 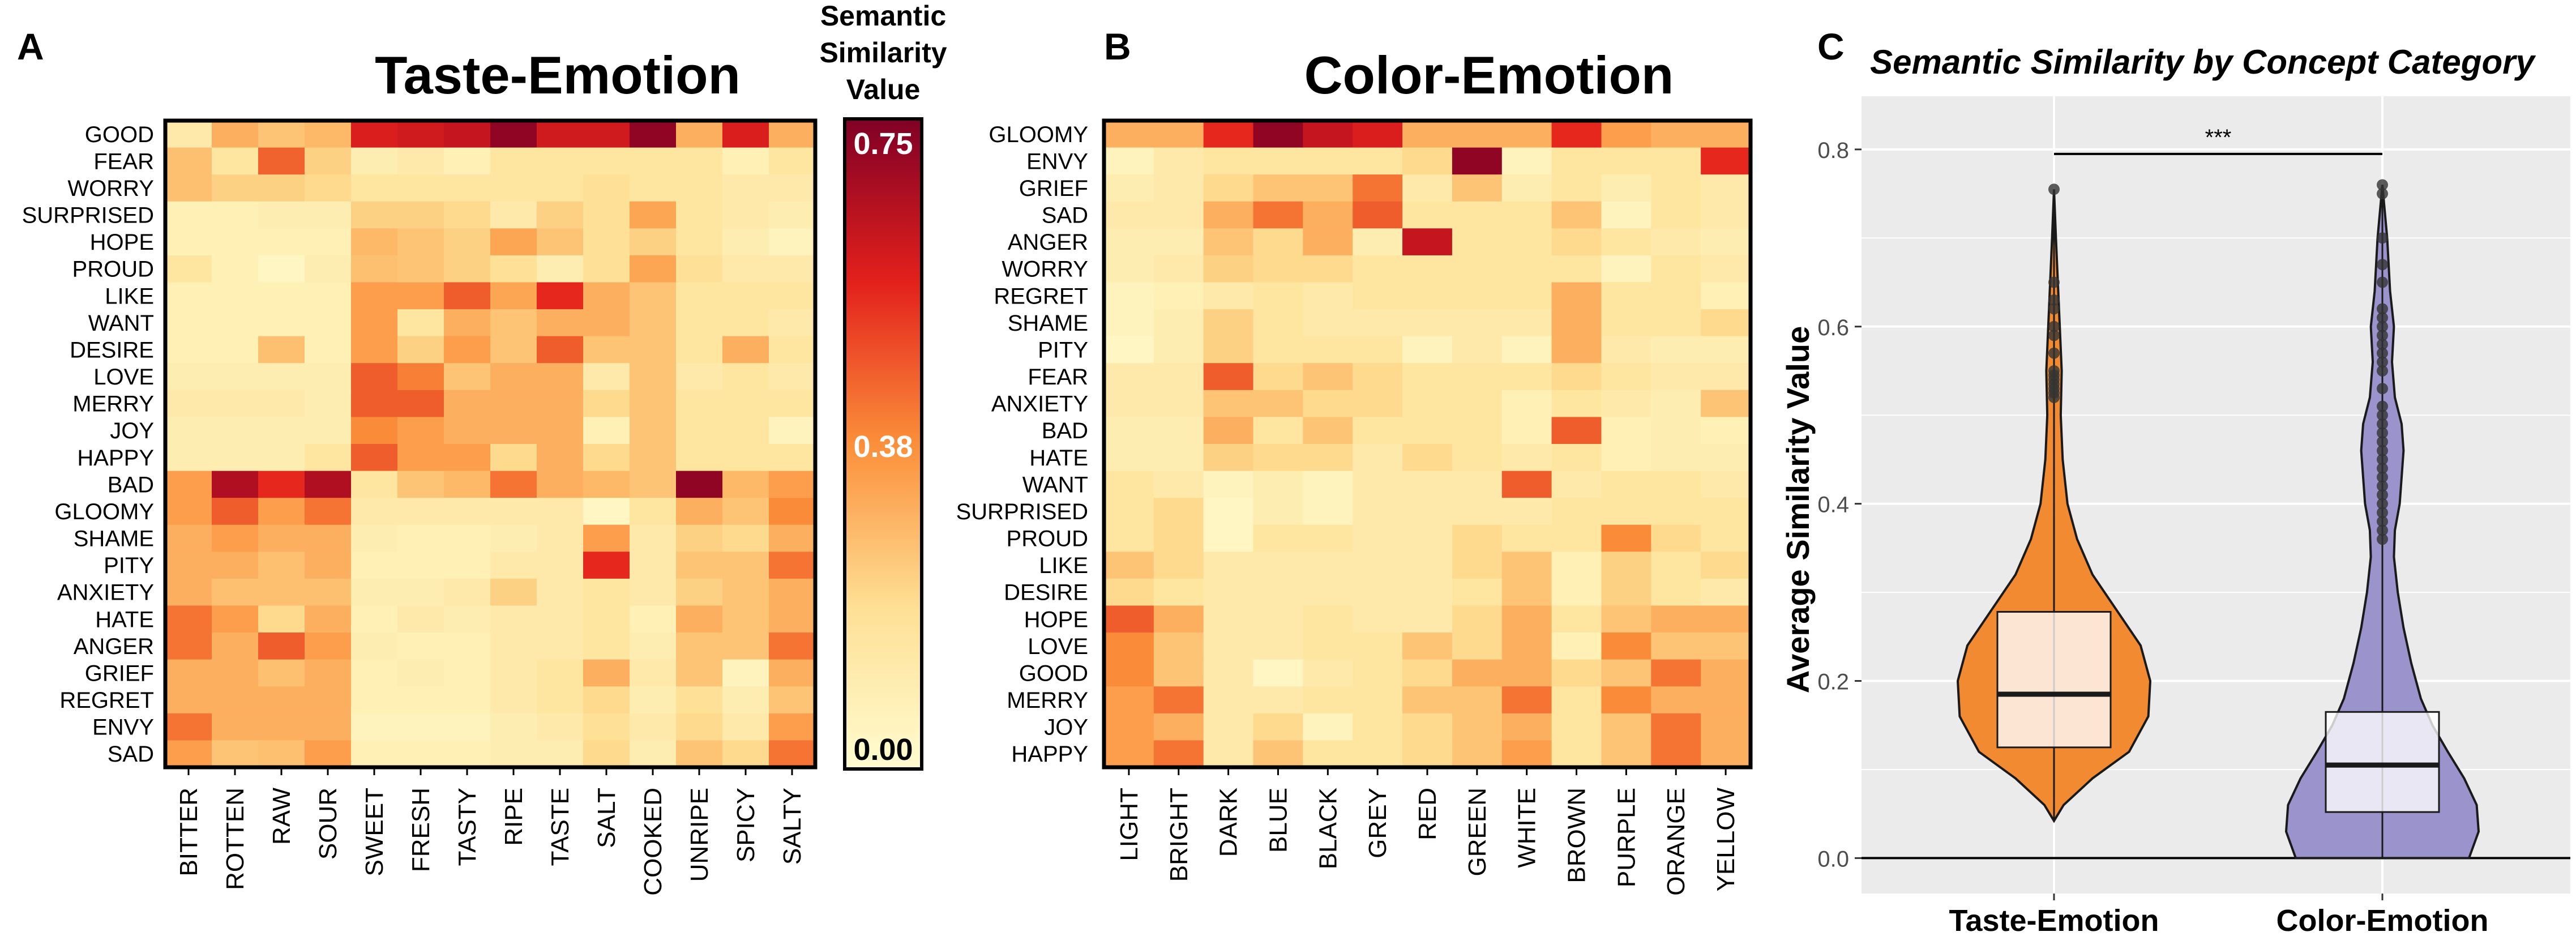 I want to click on heatmap-a-row-label: FEAR, so click(x=123, y=161).